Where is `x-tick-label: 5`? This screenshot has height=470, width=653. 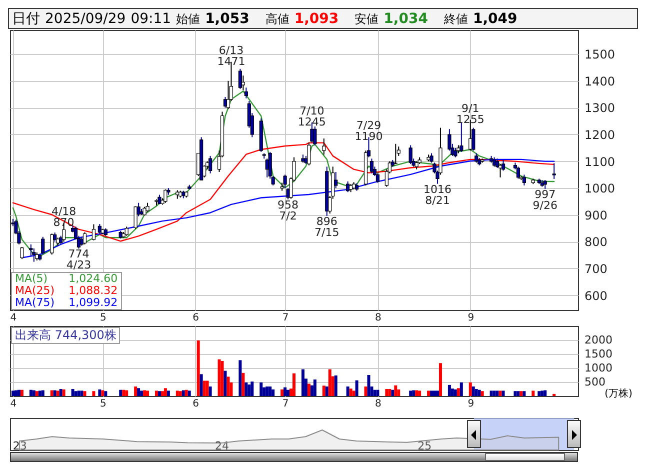 x-tick-label: 5 is located at coordinates (103, 318).